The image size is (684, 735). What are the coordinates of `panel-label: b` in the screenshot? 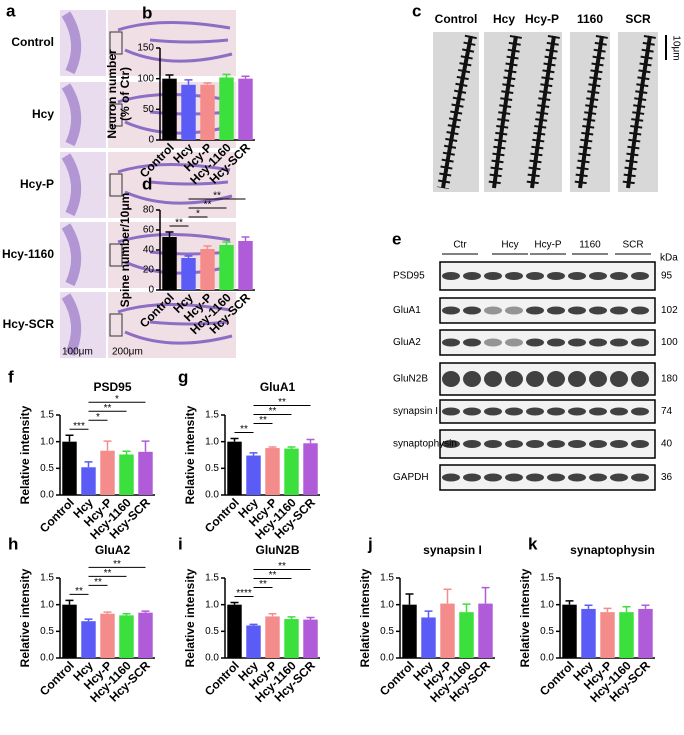 It's located at (147, 12).